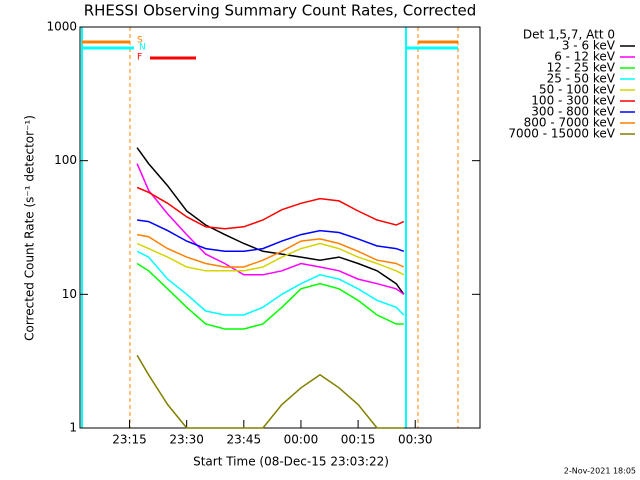  What do you see at coordinates (573, 101) in the screenshot?
I see `legend-label: 100 - 300 keV` at bounding box center [573, 101].